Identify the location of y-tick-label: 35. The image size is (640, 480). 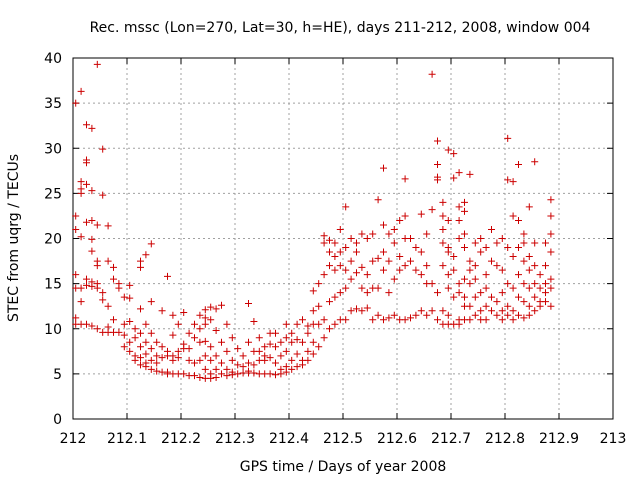
(53, 104).